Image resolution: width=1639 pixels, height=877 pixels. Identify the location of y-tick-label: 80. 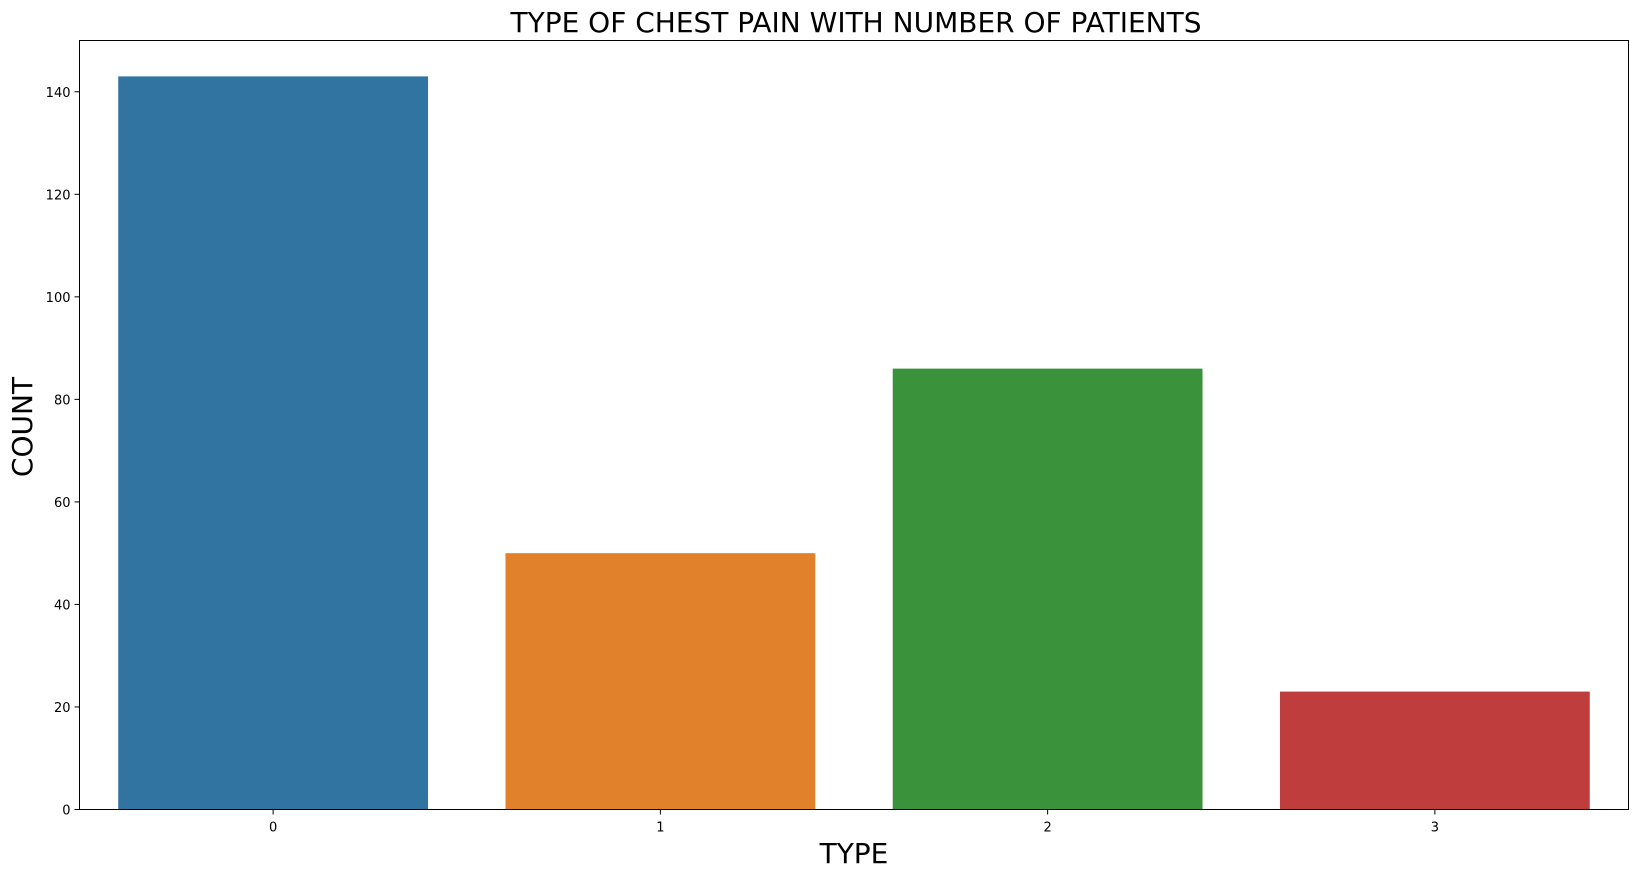
(62, 400).